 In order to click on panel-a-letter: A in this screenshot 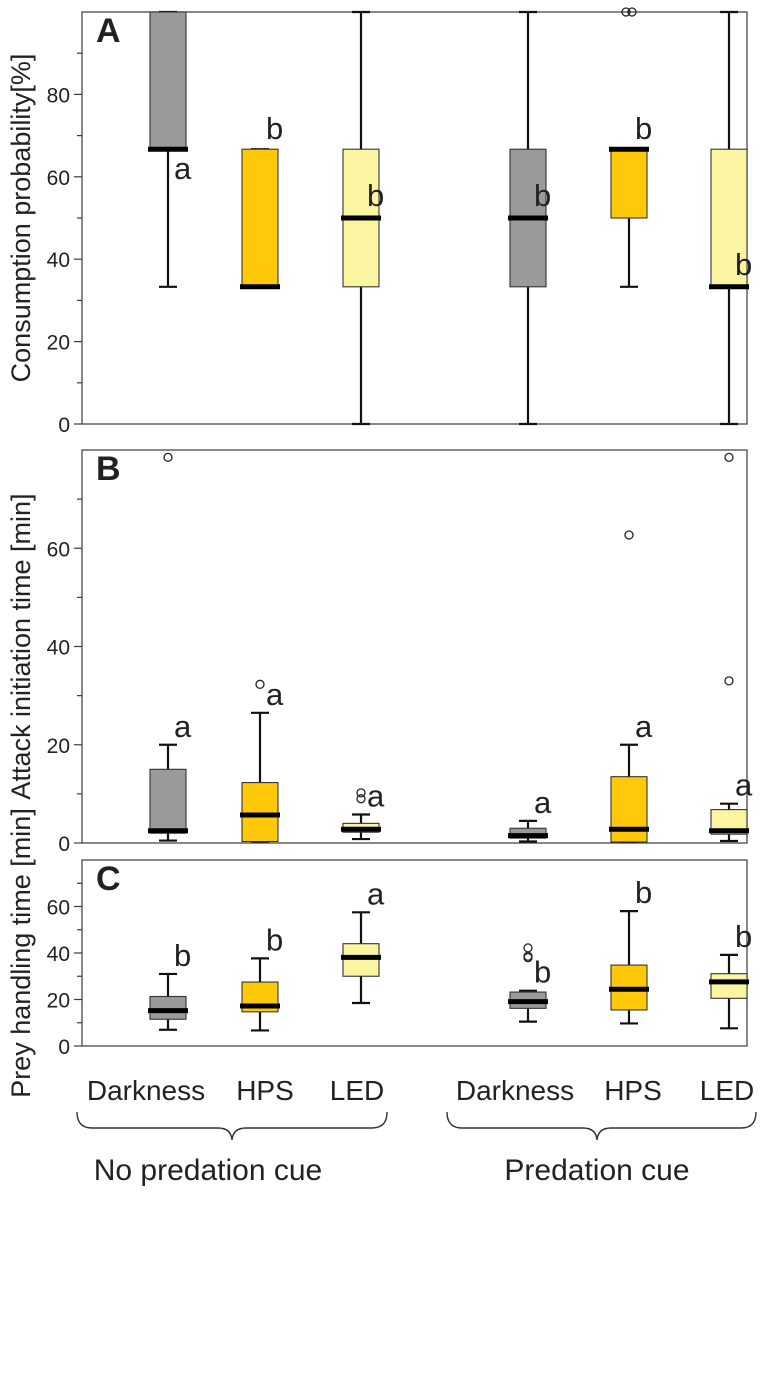, I will do `click(108, 31)`.